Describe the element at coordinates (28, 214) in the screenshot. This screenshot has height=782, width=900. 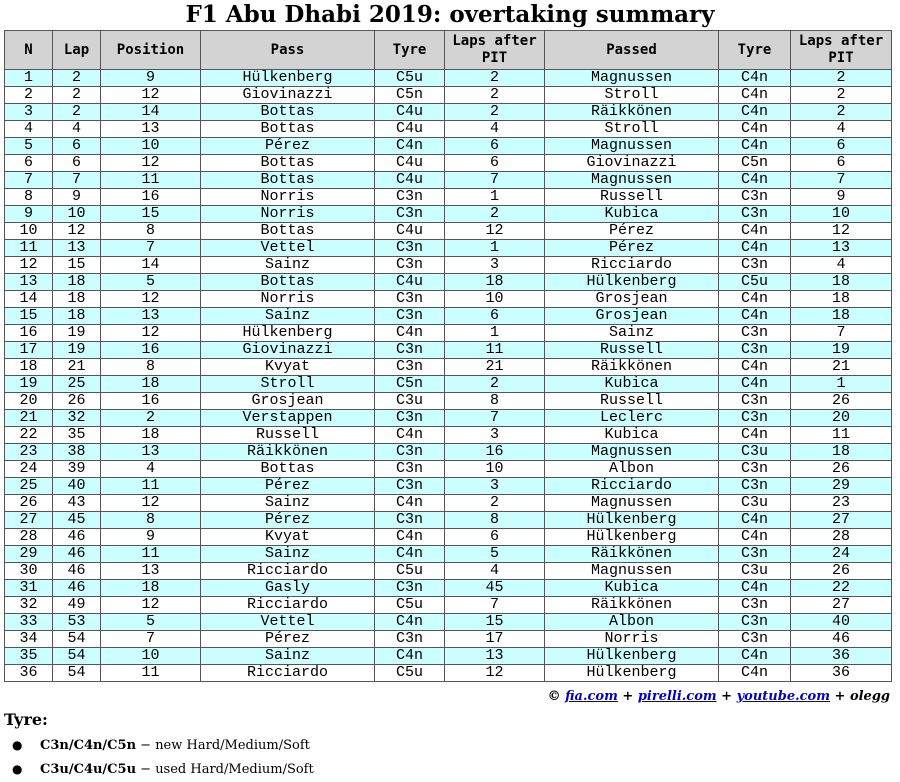
I see `cell-n: 9` at that location.